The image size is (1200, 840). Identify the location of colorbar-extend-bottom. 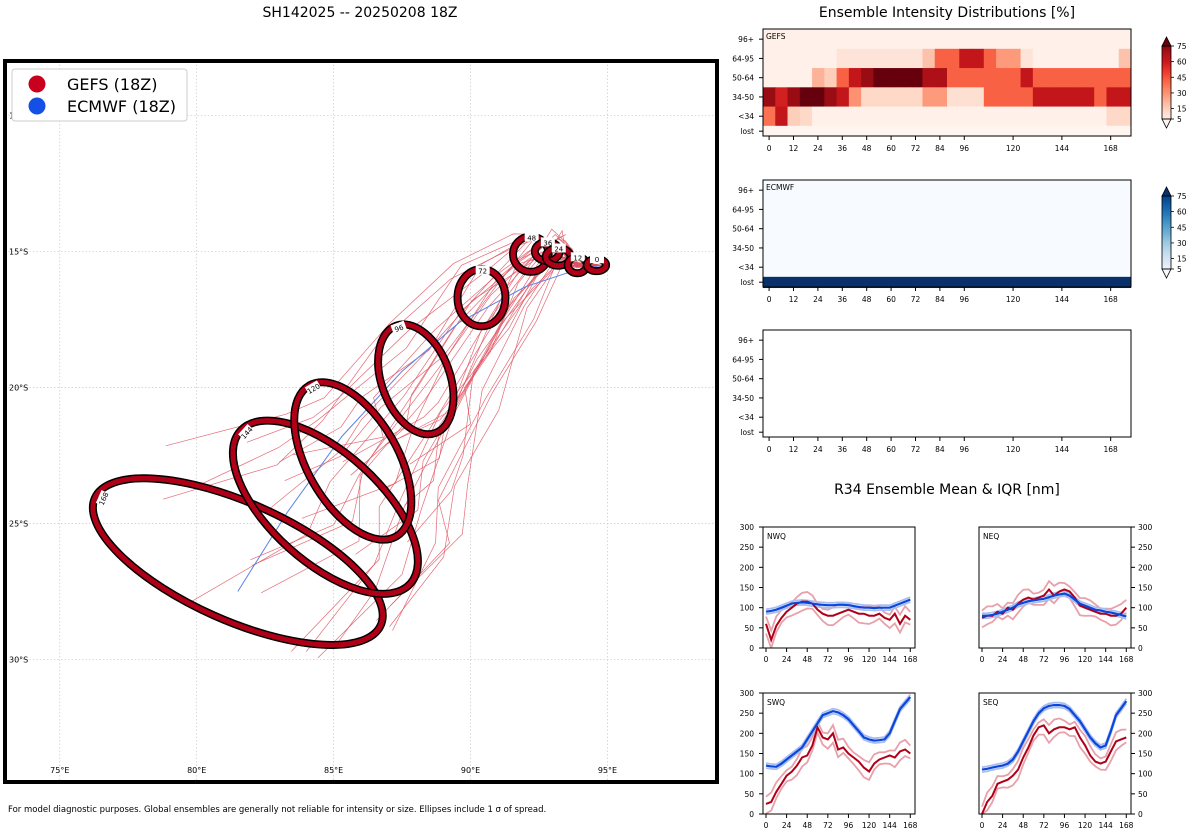
(1166, 123).